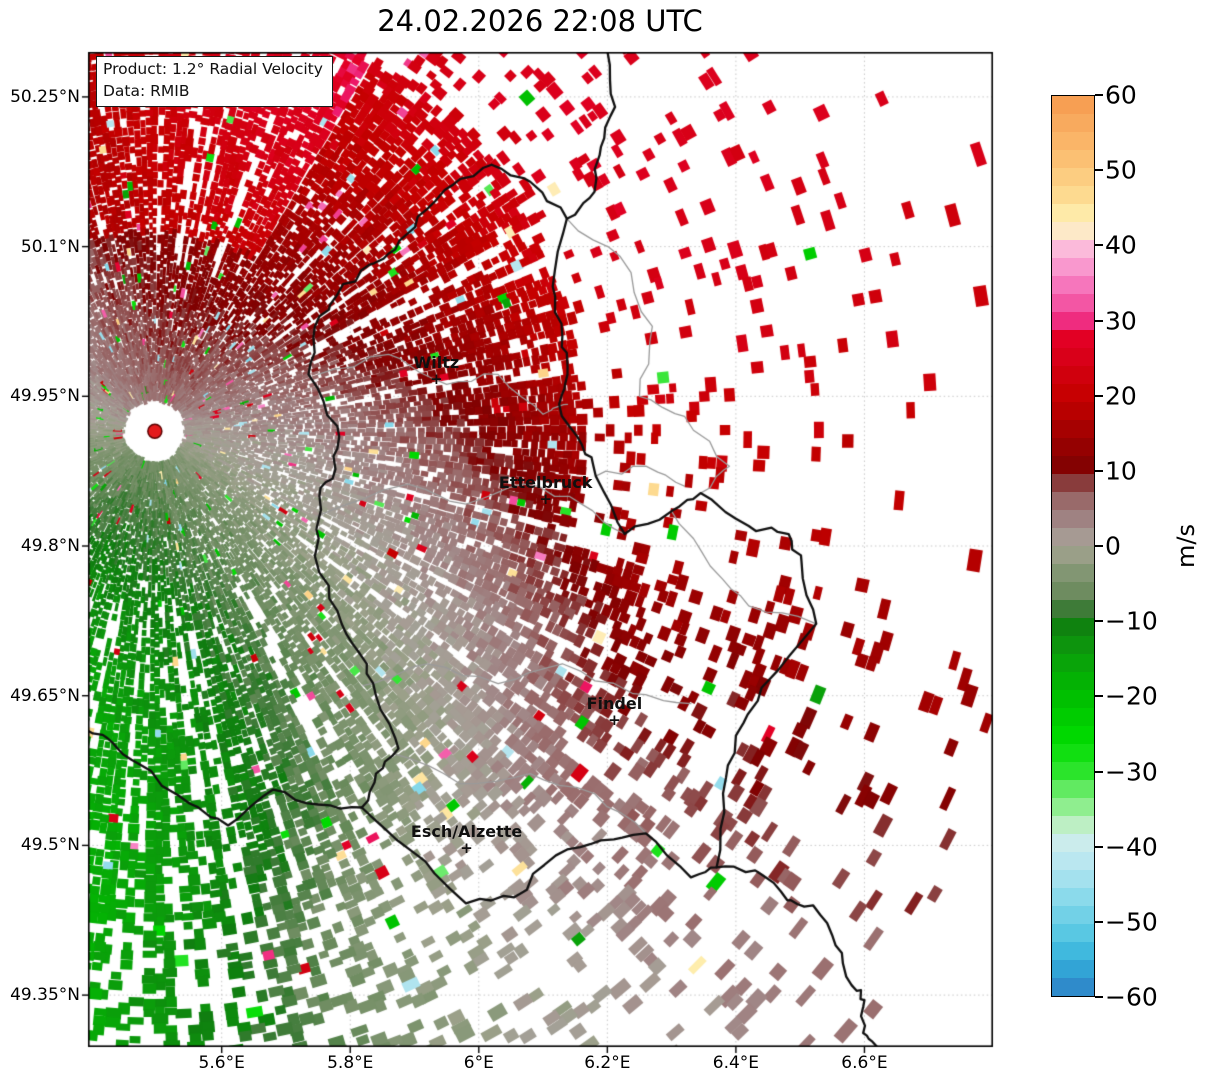 Image resolution: width=1207 pixels, height=1081 pixels. What do you see at coordinates (478, 1063) in the screenshot?
I see `x-tick-label: 6°E` at bounding box center [478, 1063].